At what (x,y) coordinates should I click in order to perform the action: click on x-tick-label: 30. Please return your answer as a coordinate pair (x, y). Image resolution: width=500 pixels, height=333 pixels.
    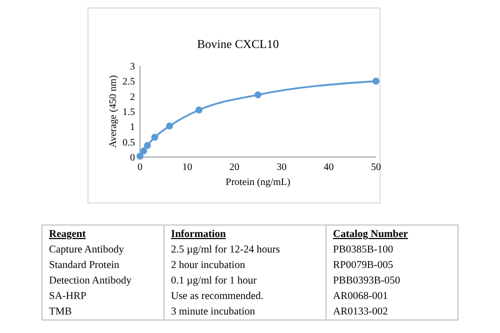
    Looking at the image, I should click on (281, 167).